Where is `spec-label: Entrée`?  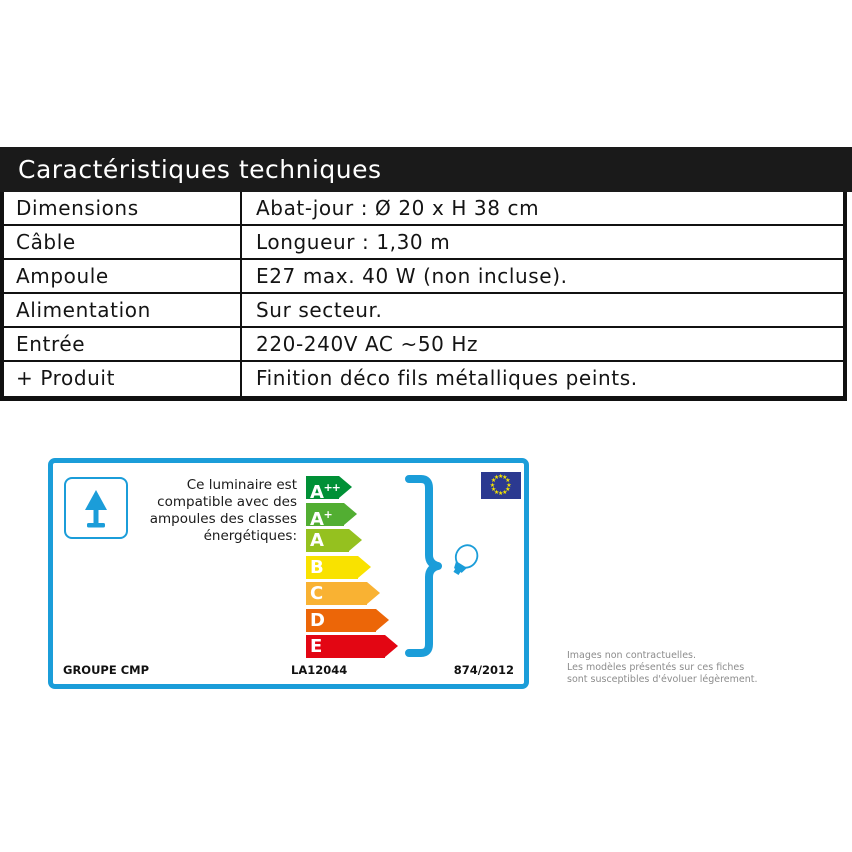 spec-label: Entrée is located at coordinates (123, 344).